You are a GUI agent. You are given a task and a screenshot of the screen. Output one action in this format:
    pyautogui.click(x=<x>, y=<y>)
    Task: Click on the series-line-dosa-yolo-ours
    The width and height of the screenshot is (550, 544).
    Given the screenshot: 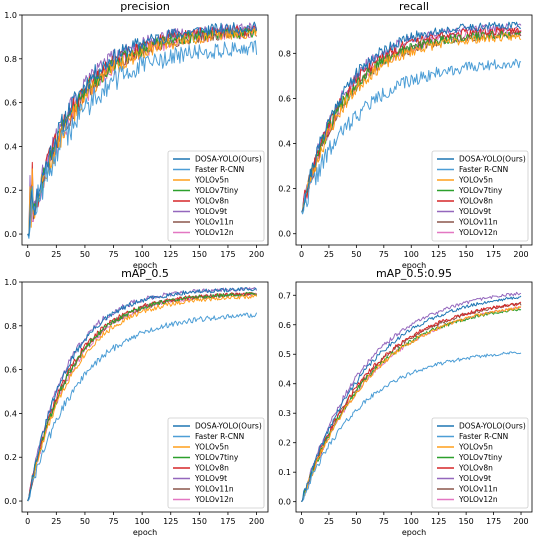 What is the action you would take?
    pyautogui.click(x=411, y=116)
    